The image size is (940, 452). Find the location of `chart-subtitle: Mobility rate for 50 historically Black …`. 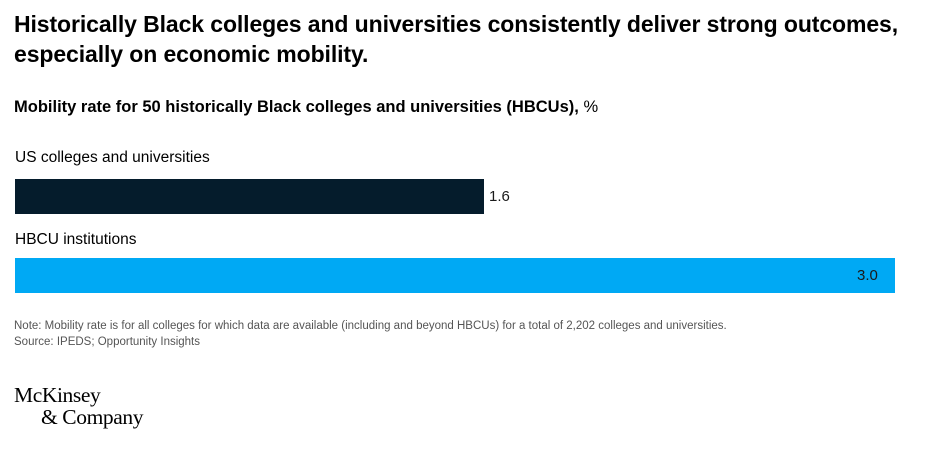

chart-subtitle: Mobility rate for 50 historically Black … is located at coordinates (306, 107).